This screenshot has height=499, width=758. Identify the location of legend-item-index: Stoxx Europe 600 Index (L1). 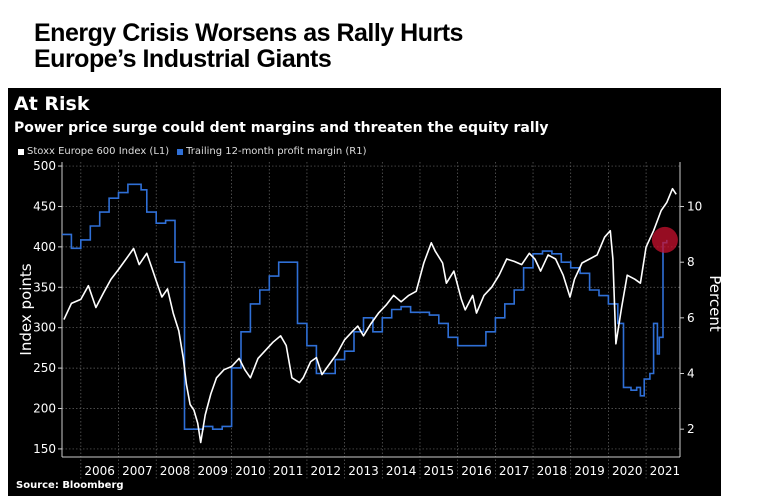
(93, 151).